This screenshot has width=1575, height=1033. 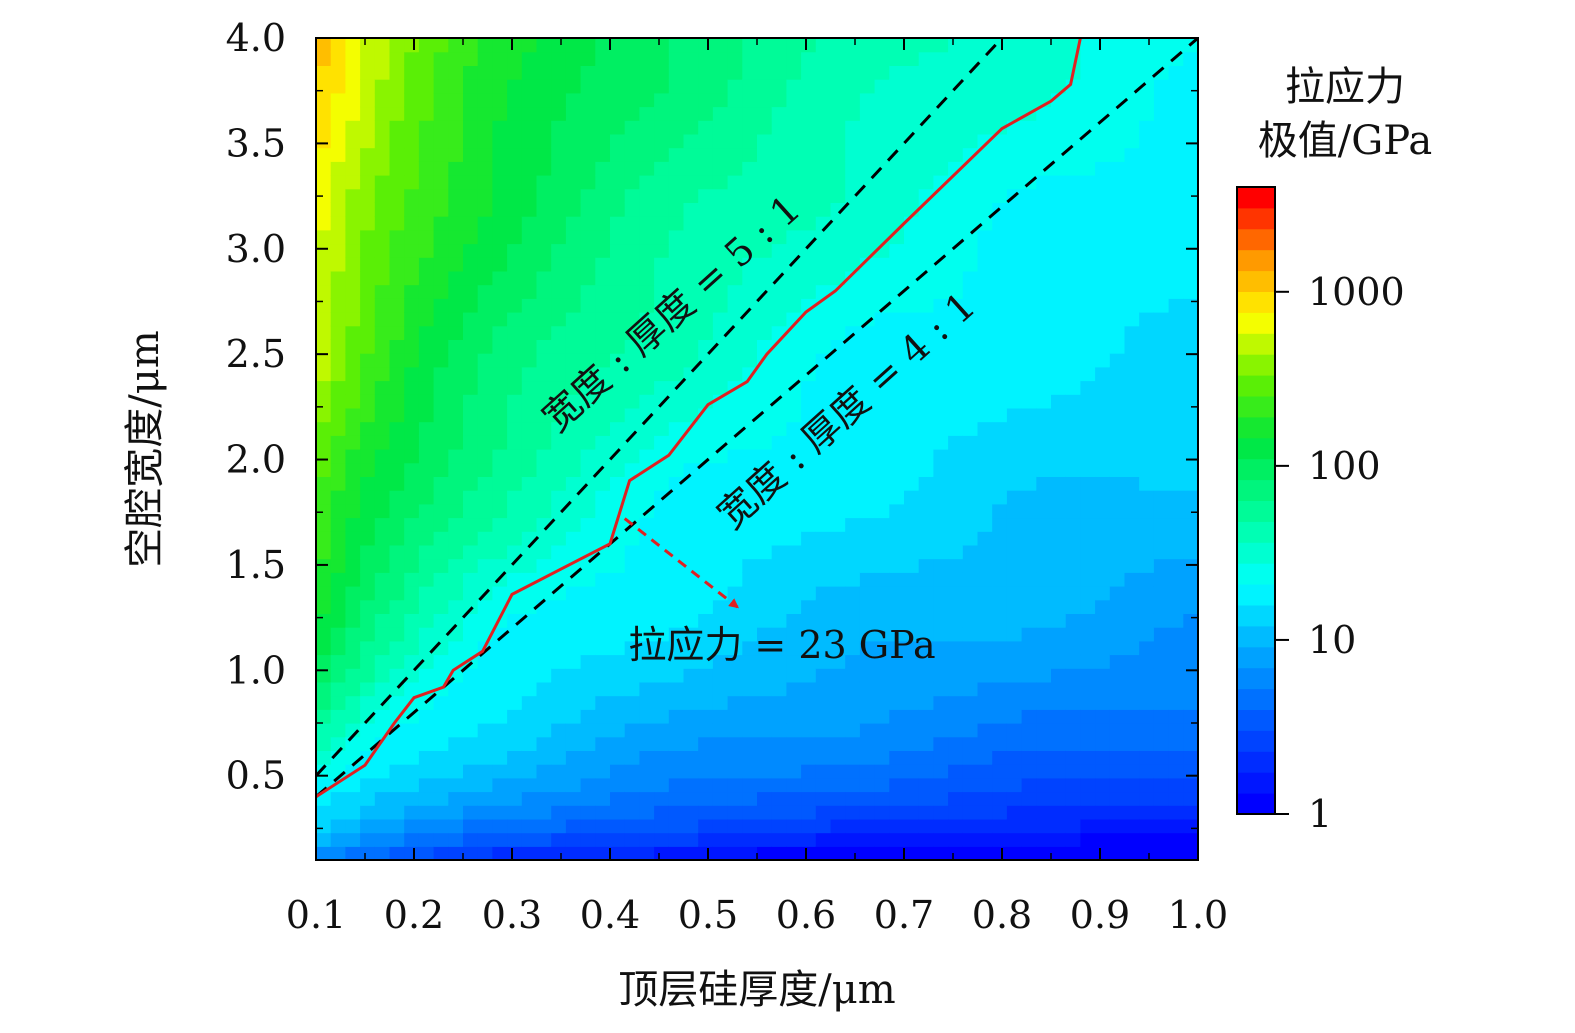 What do you see at coordinates (256, 354) in the screenshot?
I see `y-tick-label: 2.5` at bounding box center [256, 354].